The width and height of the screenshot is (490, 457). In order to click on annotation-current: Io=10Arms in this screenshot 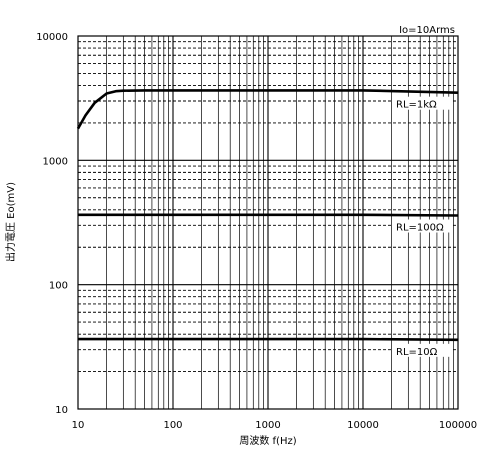, I will do `click(427, 30)`.